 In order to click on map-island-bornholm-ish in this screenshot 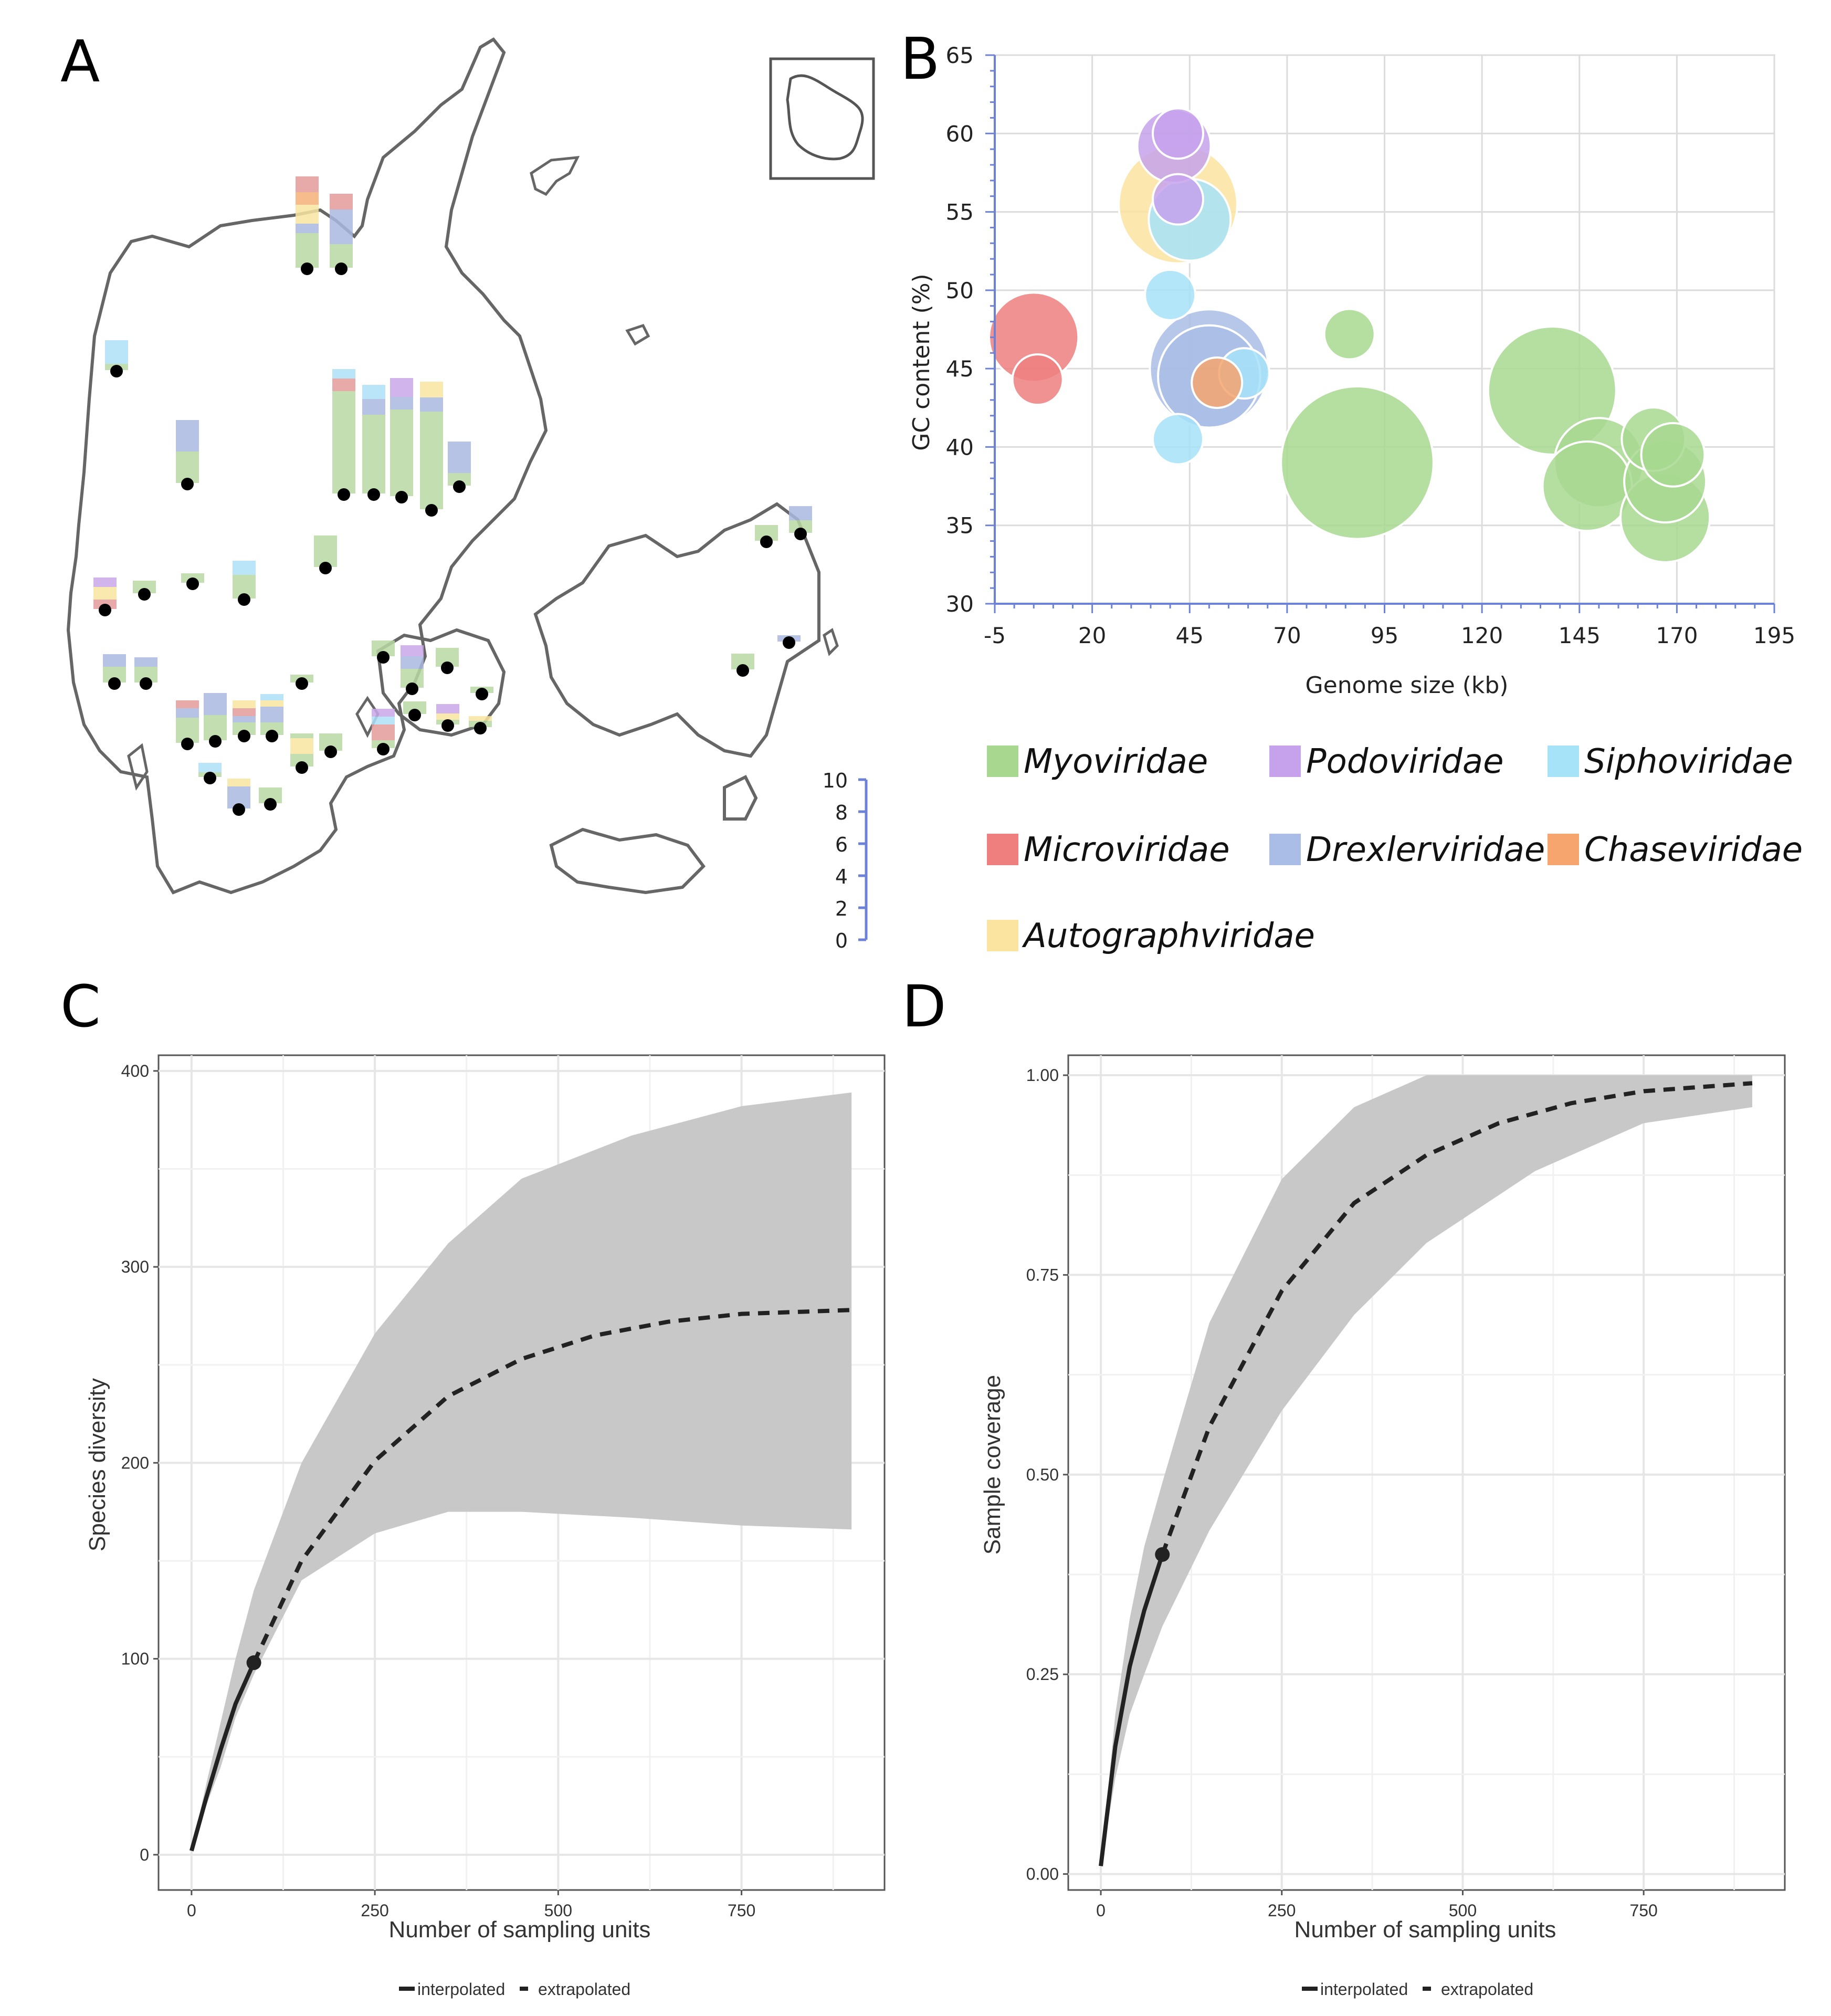, I will do `click(831, 642)`.